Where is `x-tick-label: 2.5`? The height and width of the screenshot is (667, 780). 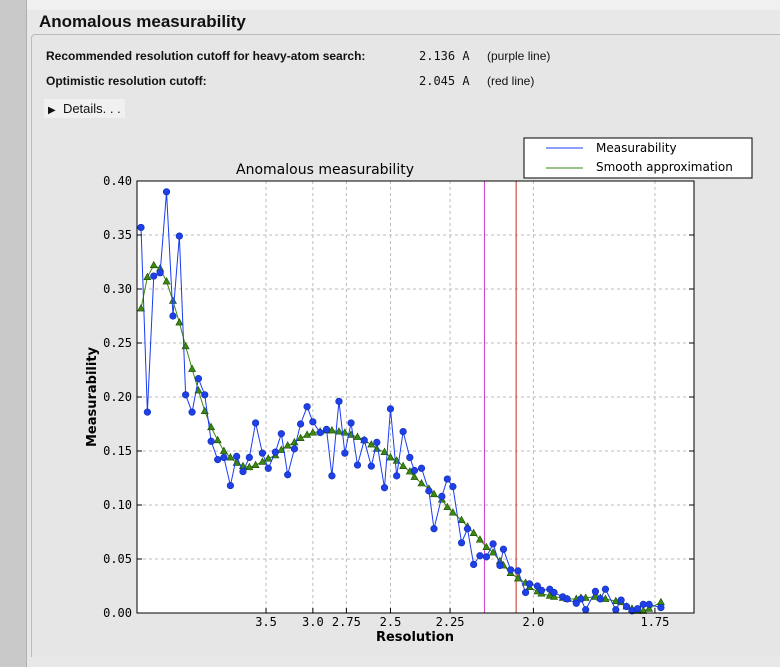
x-tick-label: 2.5 is located at coordinates (391, 622).